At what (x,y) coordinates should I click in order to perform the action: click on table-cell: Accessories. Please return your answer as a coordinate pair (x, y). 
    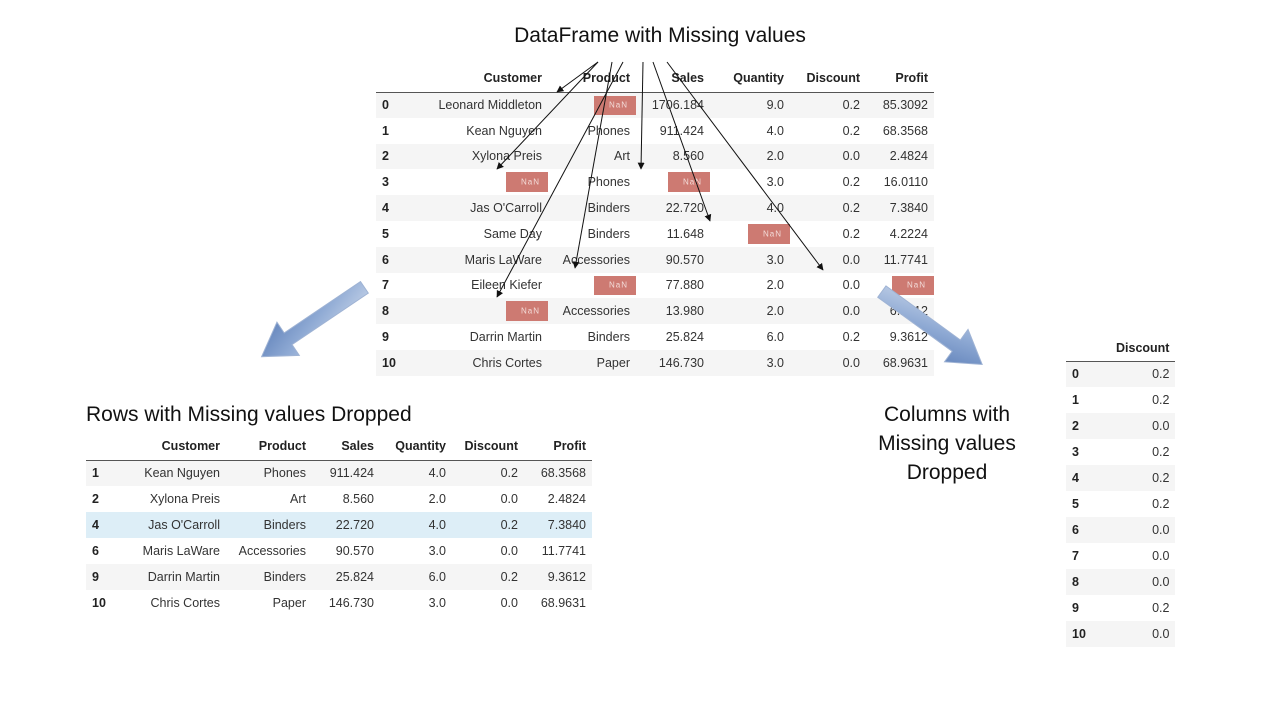
    Looking at the image, I should click on (596, 259).